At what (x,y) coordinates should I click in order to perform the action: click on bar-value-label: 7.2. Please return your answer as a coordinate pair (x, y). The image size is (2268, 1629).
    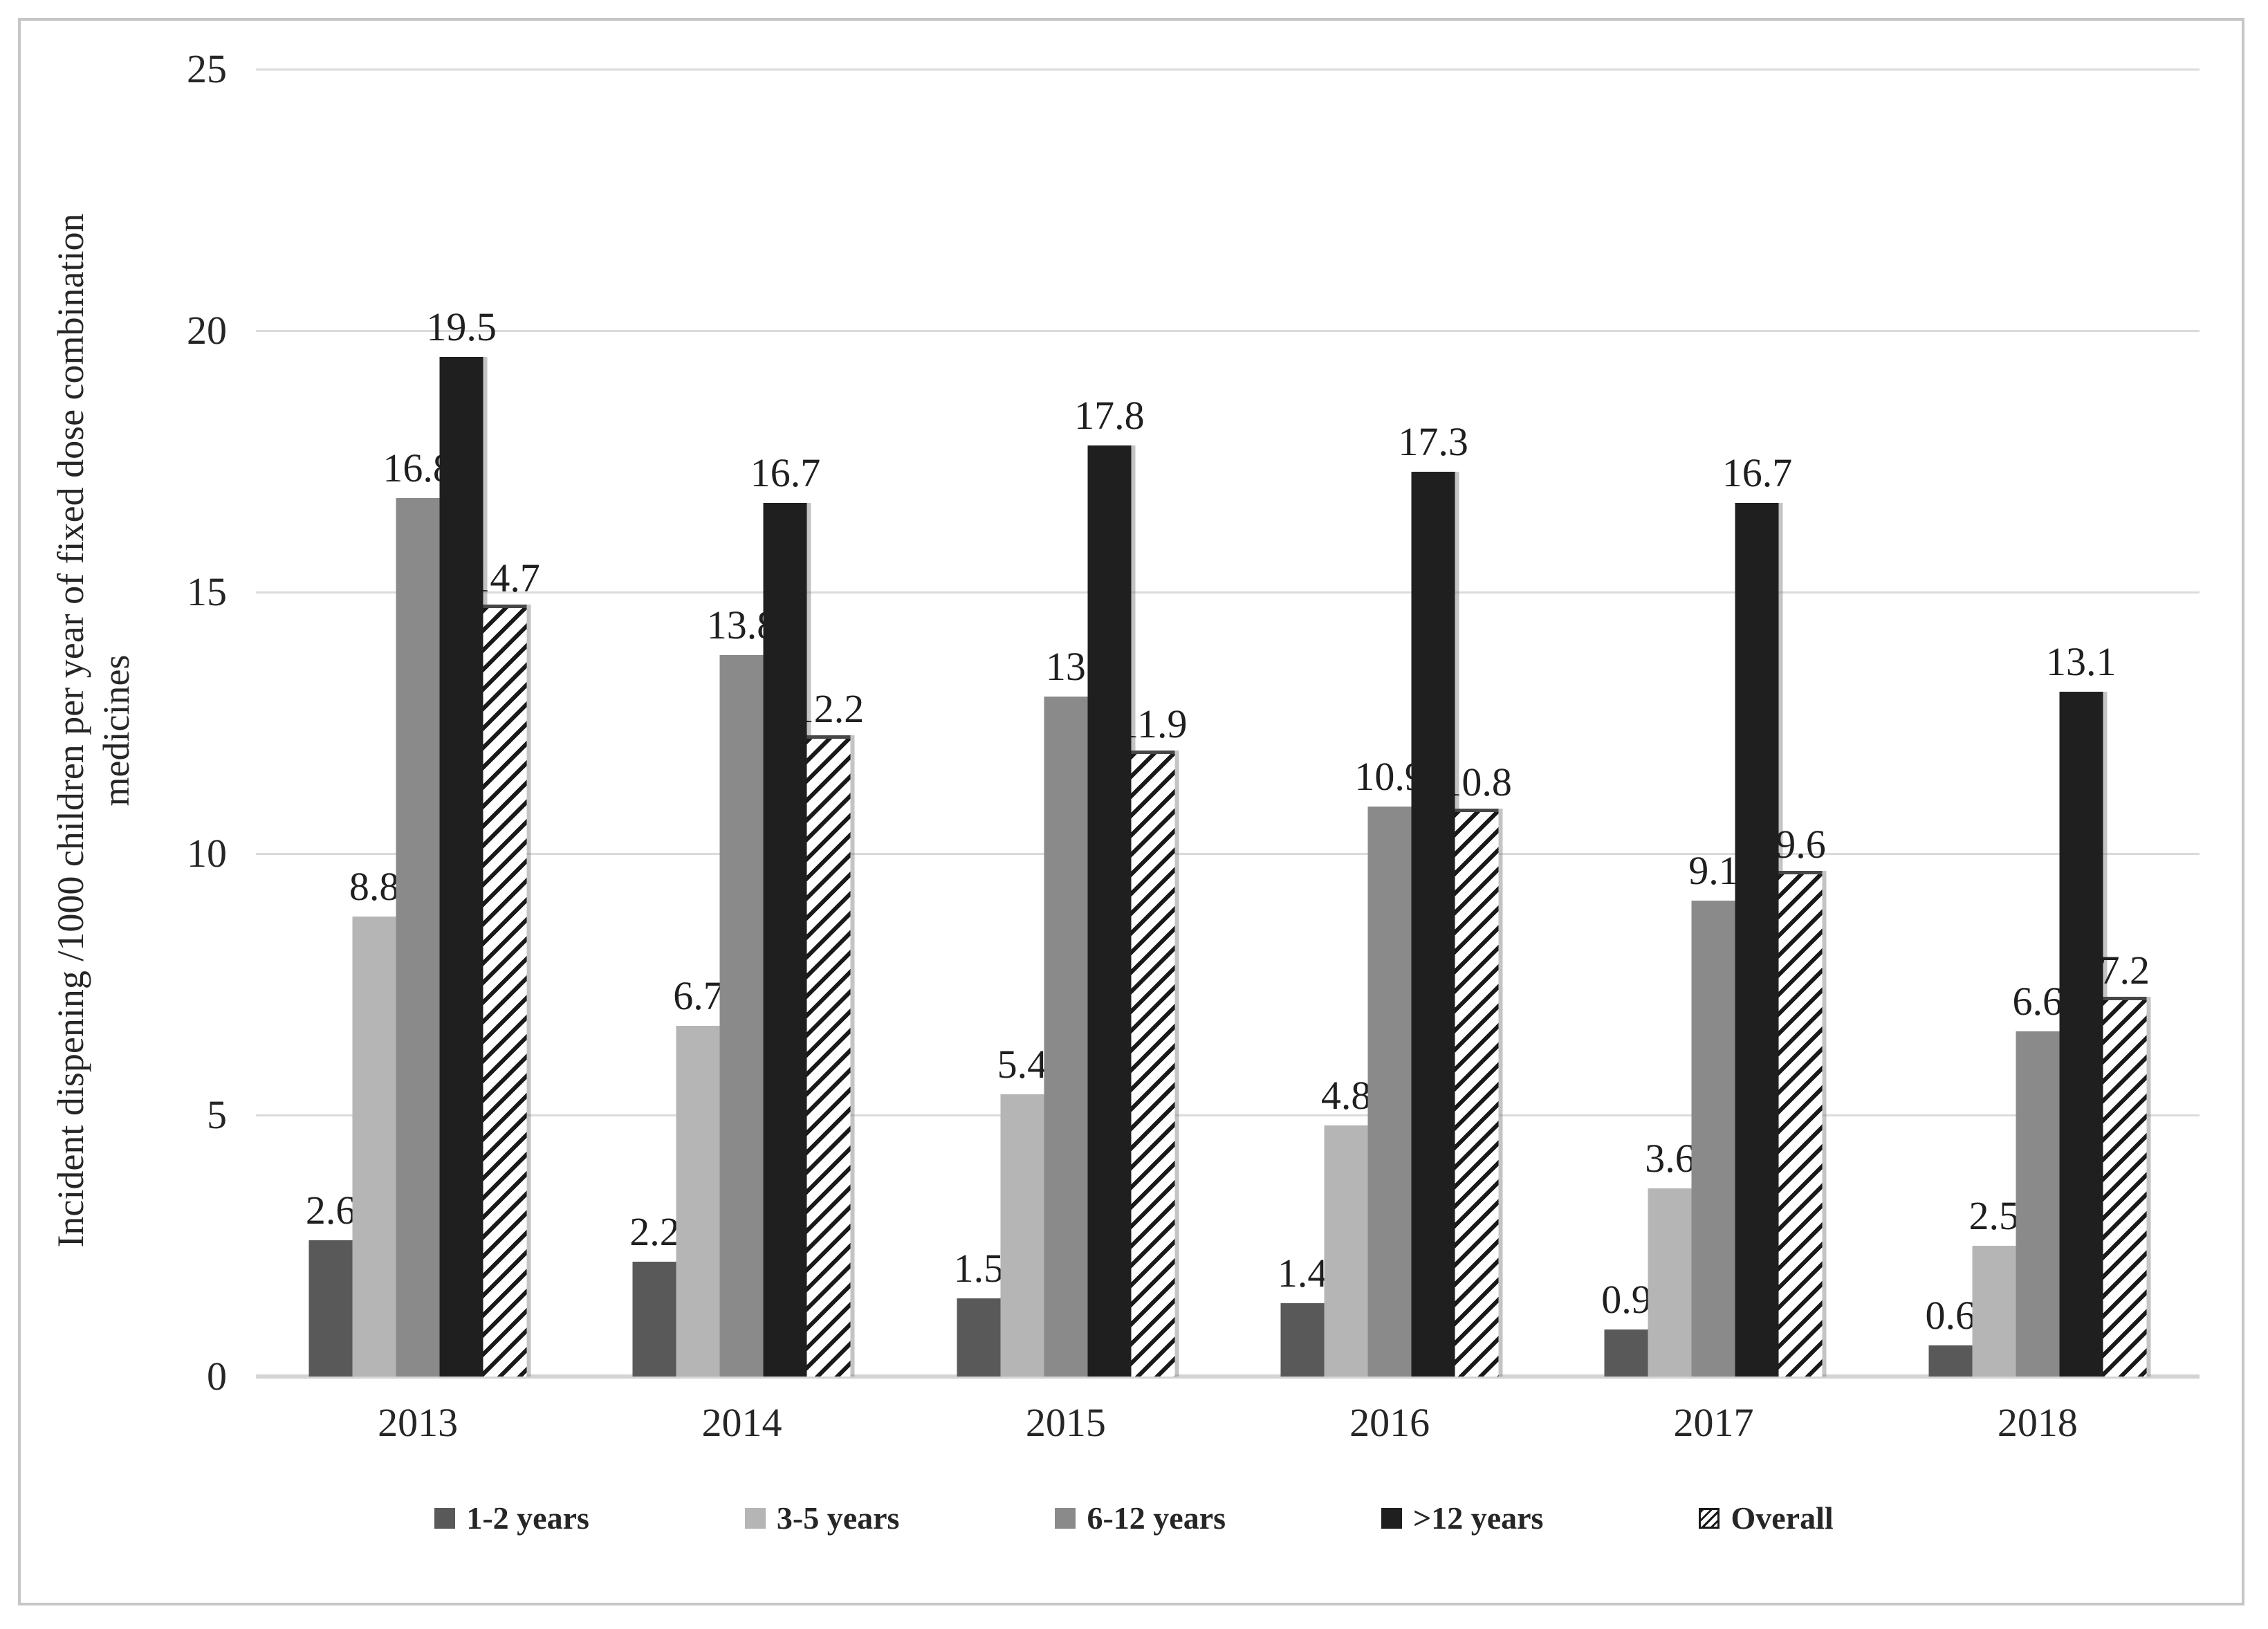
    Looking at the image, I should click on (2124, 970).